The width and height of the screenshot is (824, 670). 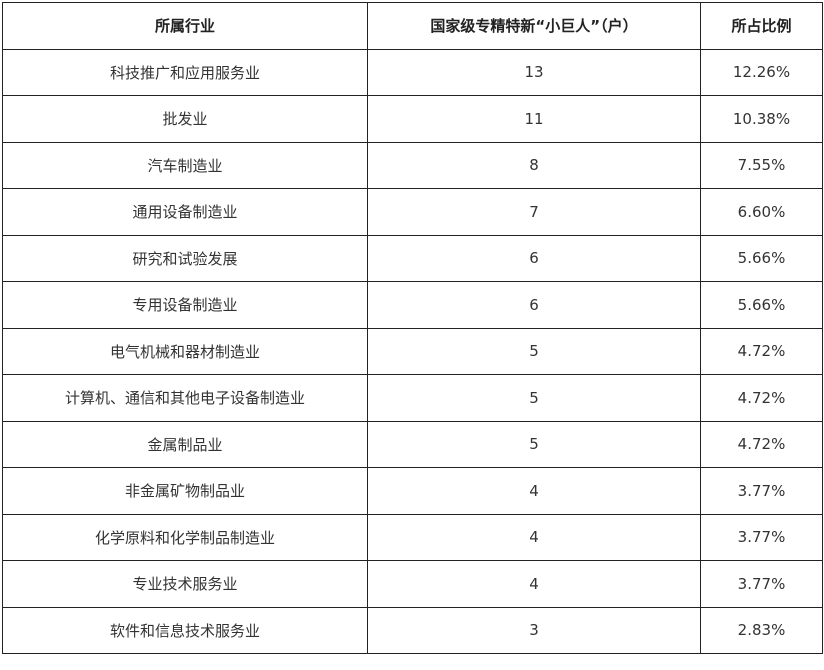 What do you see at coordinates (185, 584) in the screenshot?
I see `industry-cell: 专业技术服务业` at bounding box center [185, 584].